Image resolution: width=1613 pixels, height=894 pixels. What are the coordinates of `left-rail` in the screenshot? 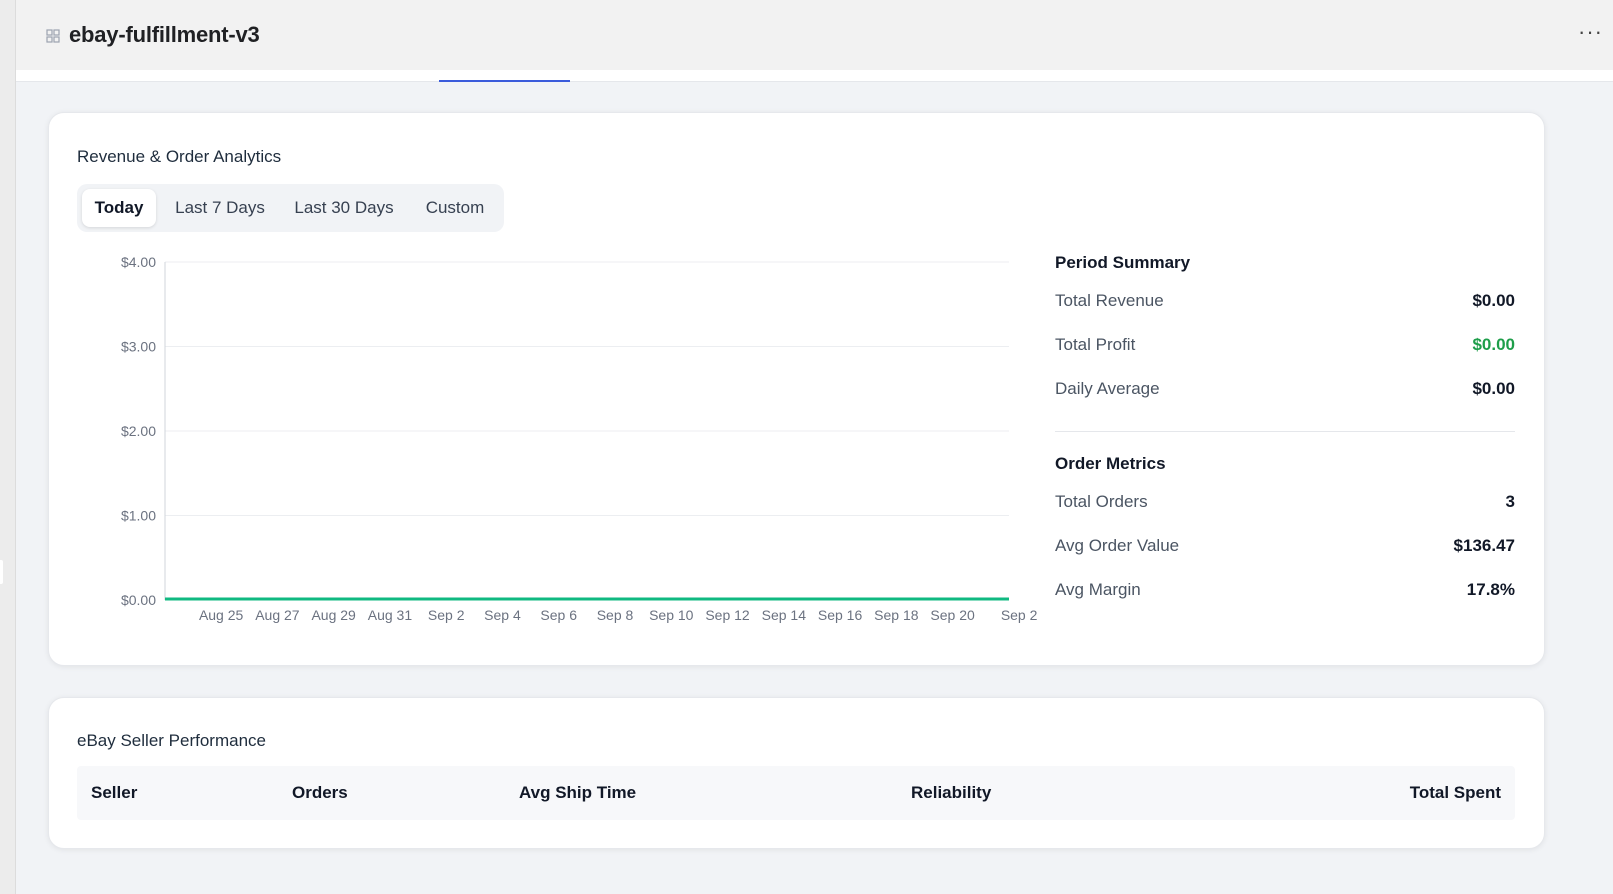 It's located at (8, 447).